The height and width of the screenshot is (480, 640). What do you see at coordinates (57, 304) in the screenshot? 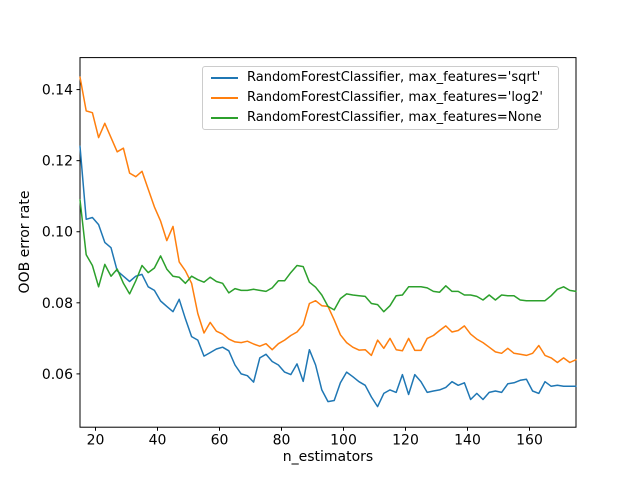
I see `y-tick-label: 0.08` at bounding box center [57, 304].